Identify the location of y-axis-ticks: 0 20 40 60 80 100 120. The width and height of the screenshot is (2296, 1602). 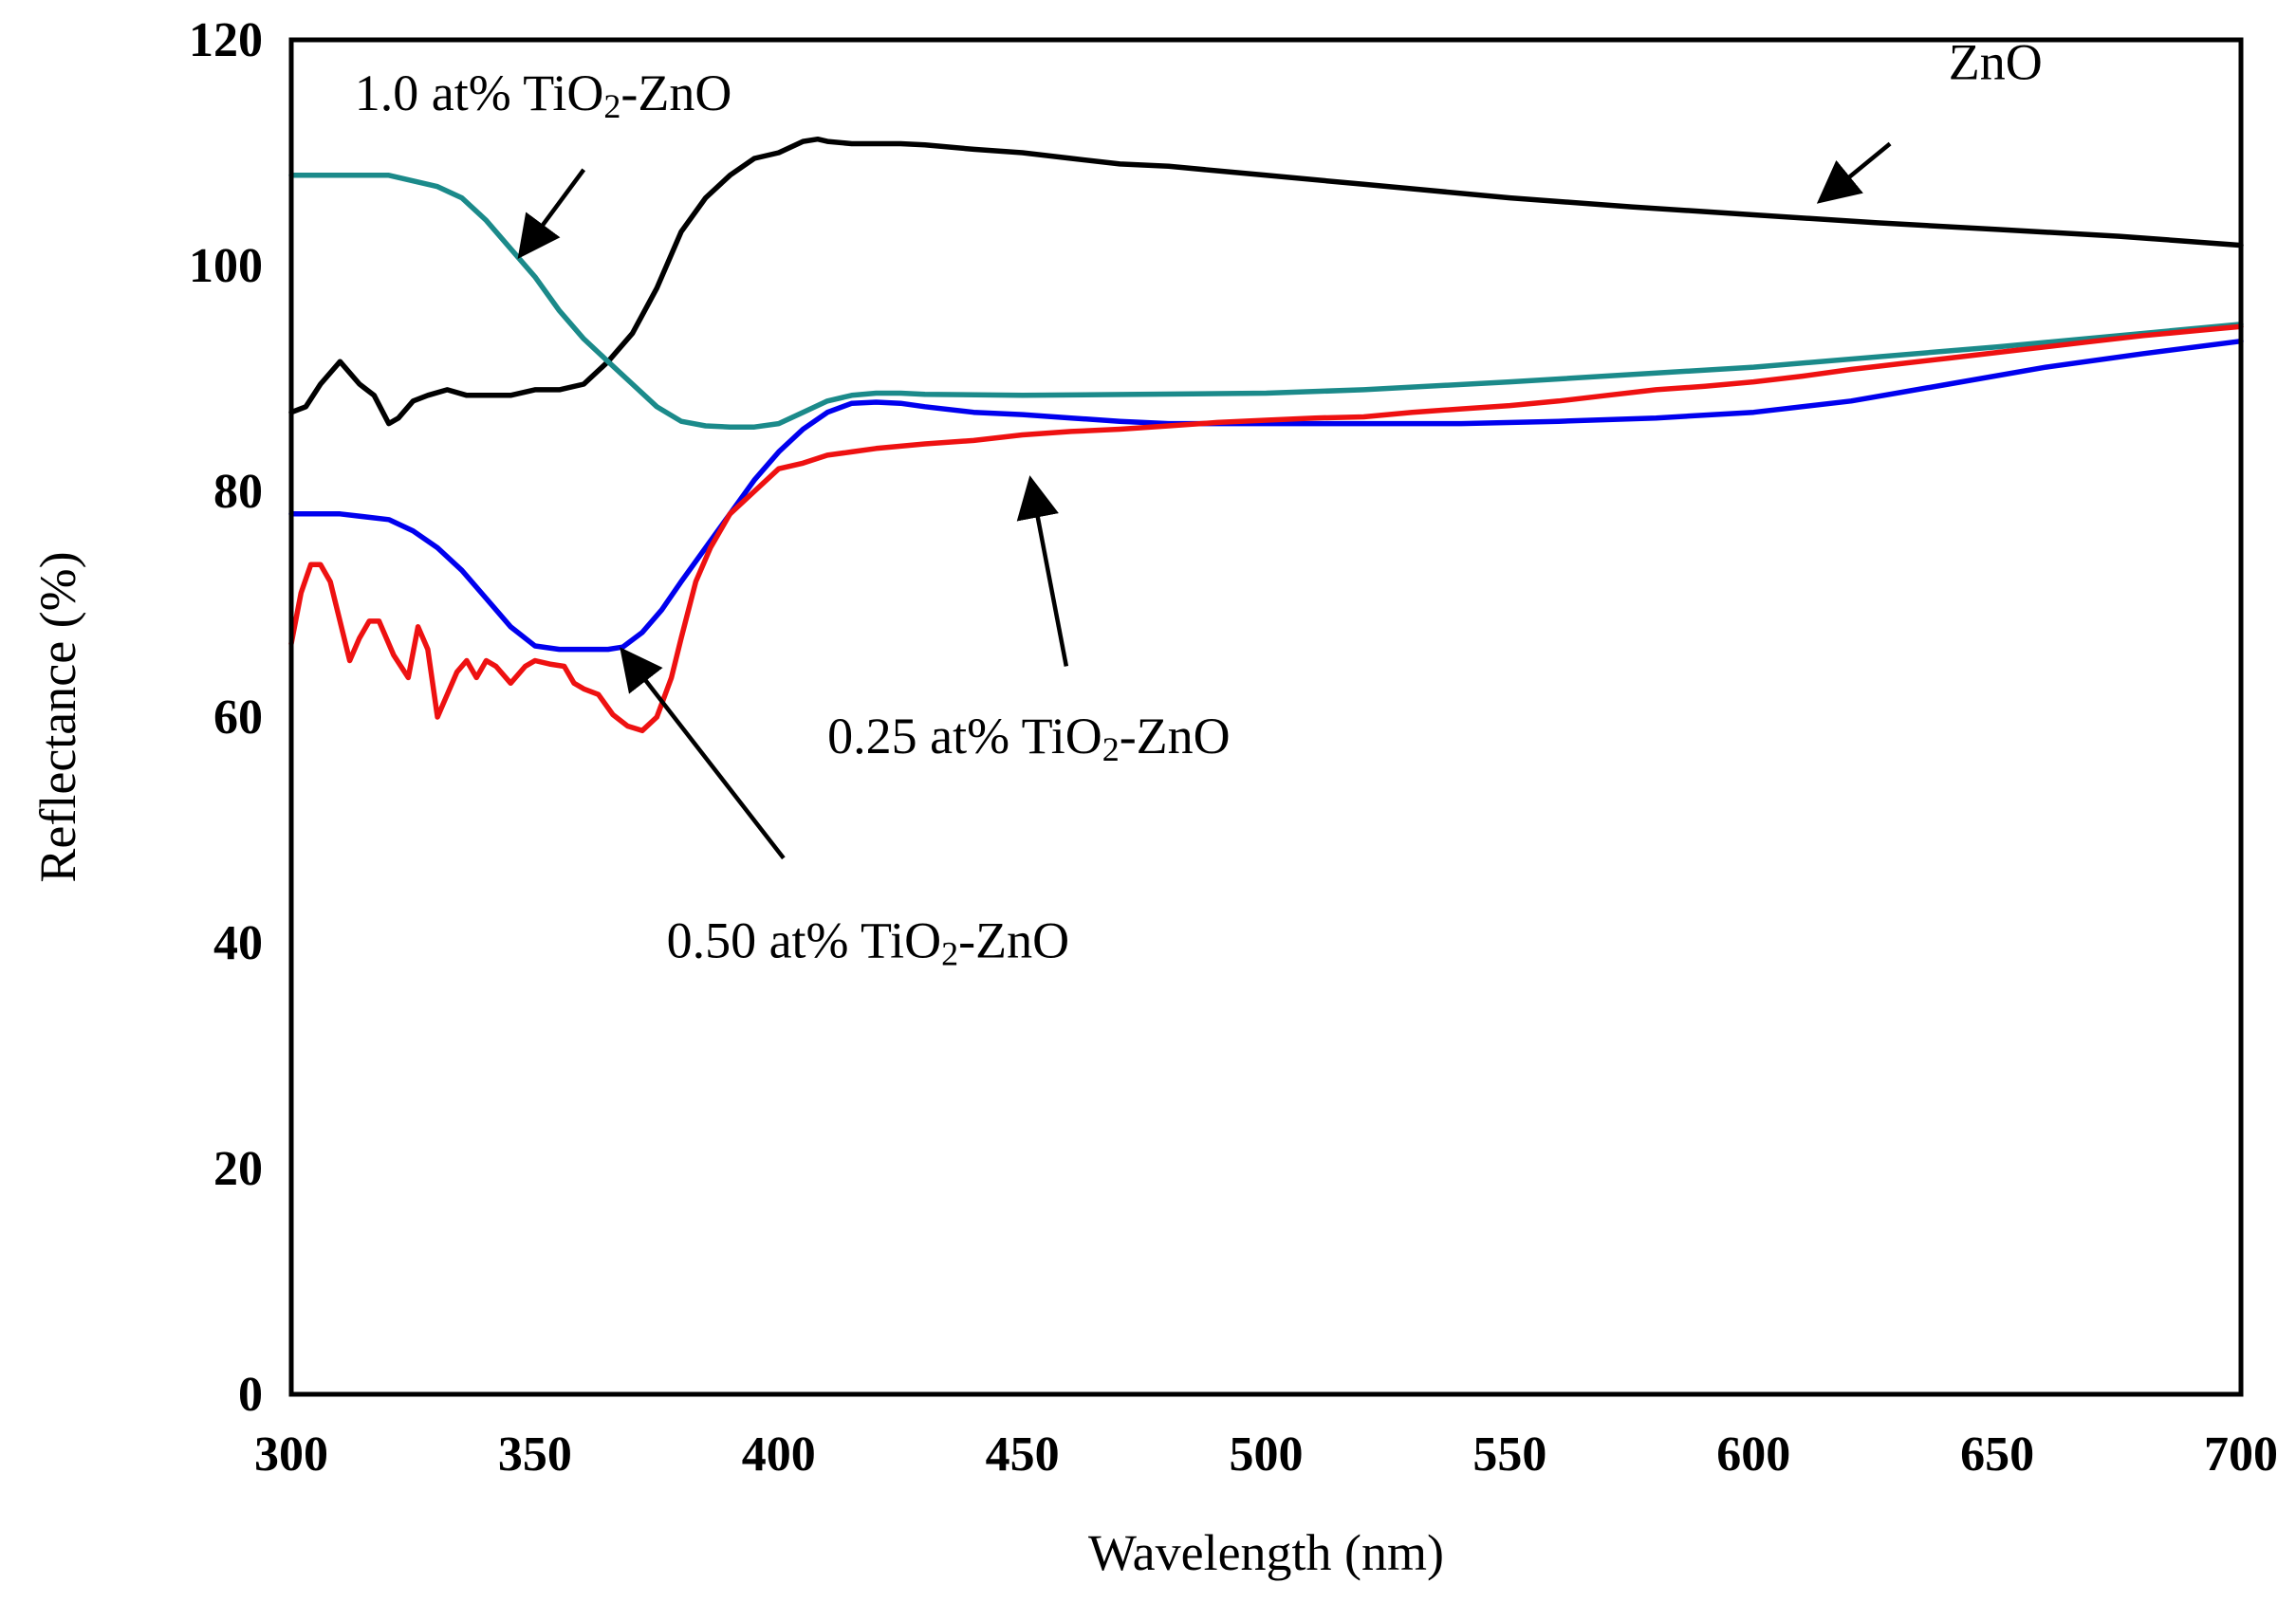
(226, 717).